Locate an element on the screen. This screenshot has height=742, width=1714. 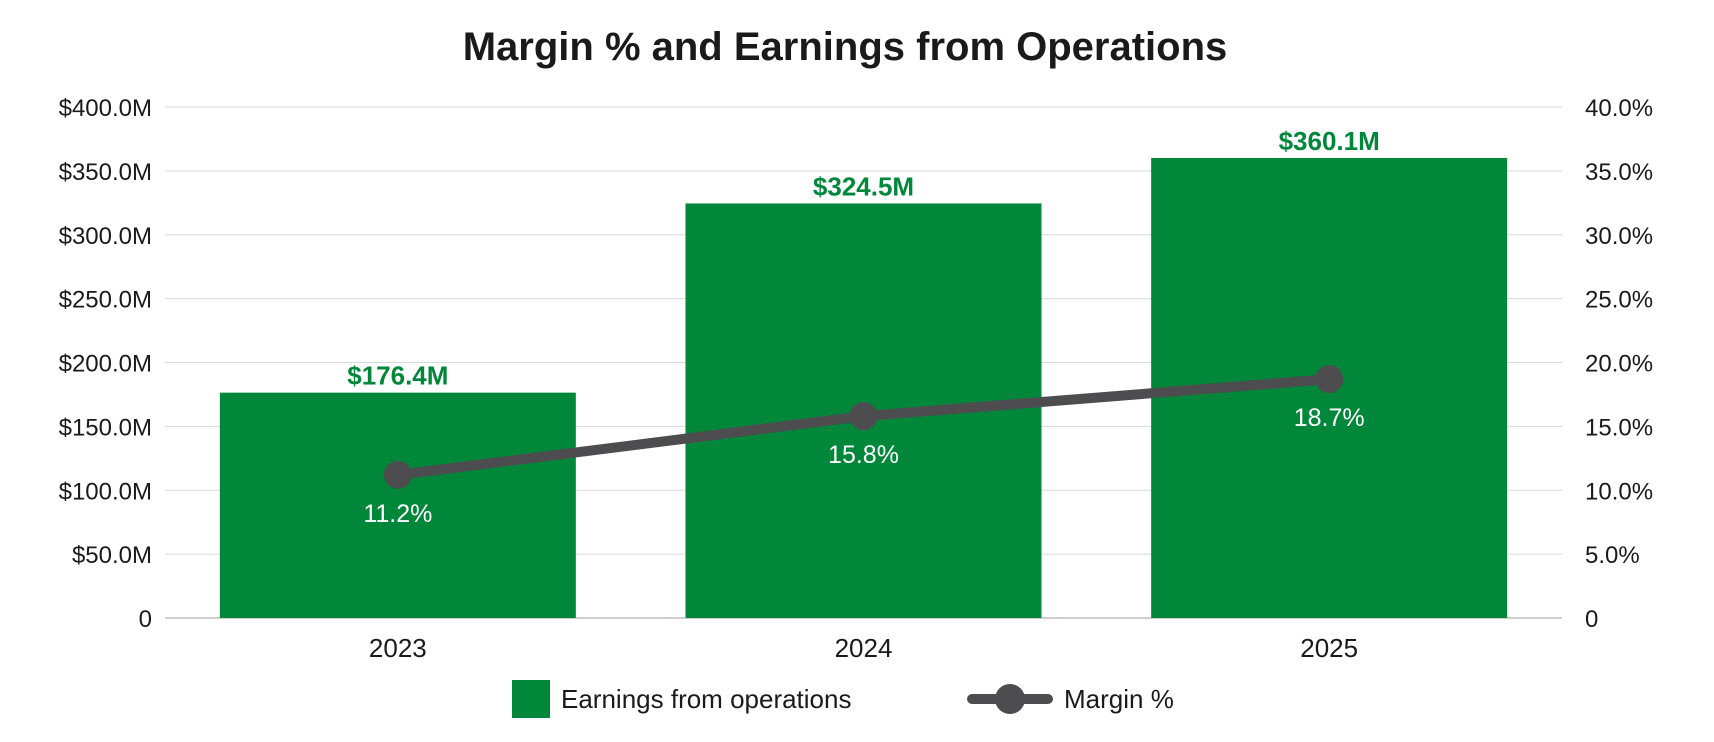
bar-value-label: $360.1M is located at coordinates (1329, 141).